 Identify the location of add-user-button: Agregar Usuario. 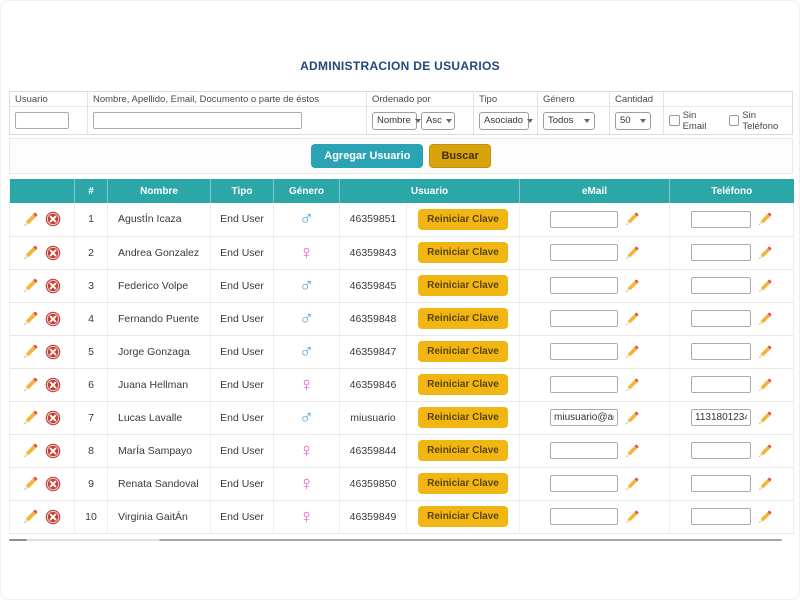
(367, 156).